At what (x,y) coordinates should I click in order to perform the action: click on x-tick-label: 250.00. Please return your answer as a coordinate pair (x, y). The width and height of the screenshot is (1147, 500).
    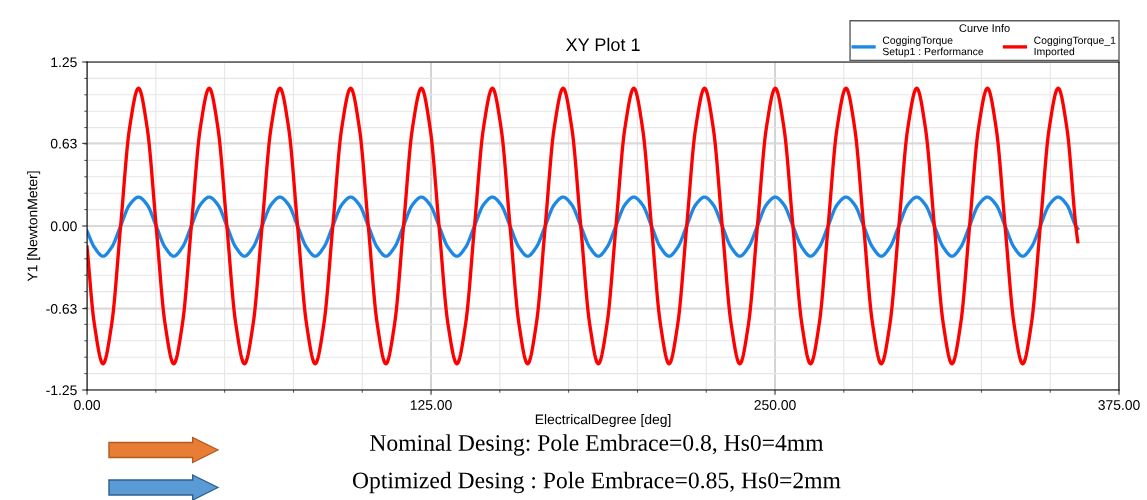
    Looking at the image, I should click on (775, 405).